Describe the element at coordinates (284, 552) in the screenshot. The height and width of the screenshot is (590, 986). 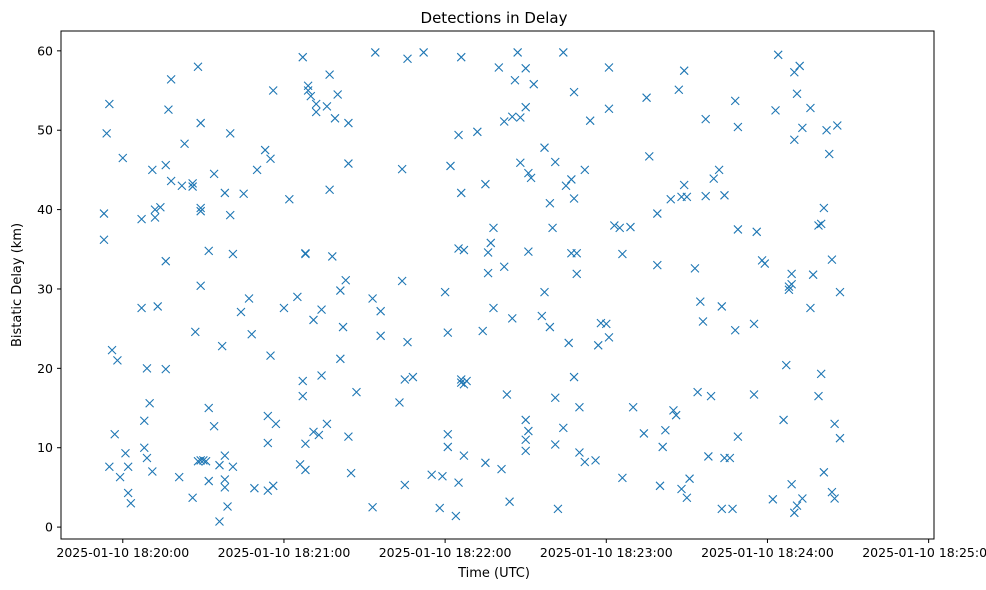
I see `x-tick-label: 2025-01-10 18:21:00` at that location.